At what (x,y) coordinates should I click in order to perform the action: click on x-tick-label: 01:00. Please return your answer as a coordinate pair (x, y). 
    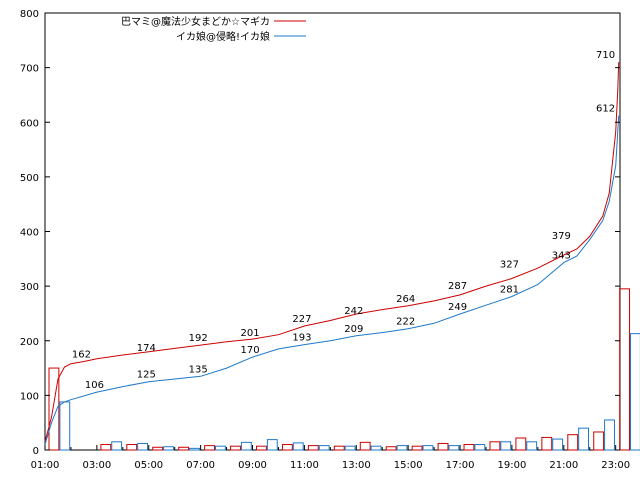
    Looking at the image, I should click on (45, 465).